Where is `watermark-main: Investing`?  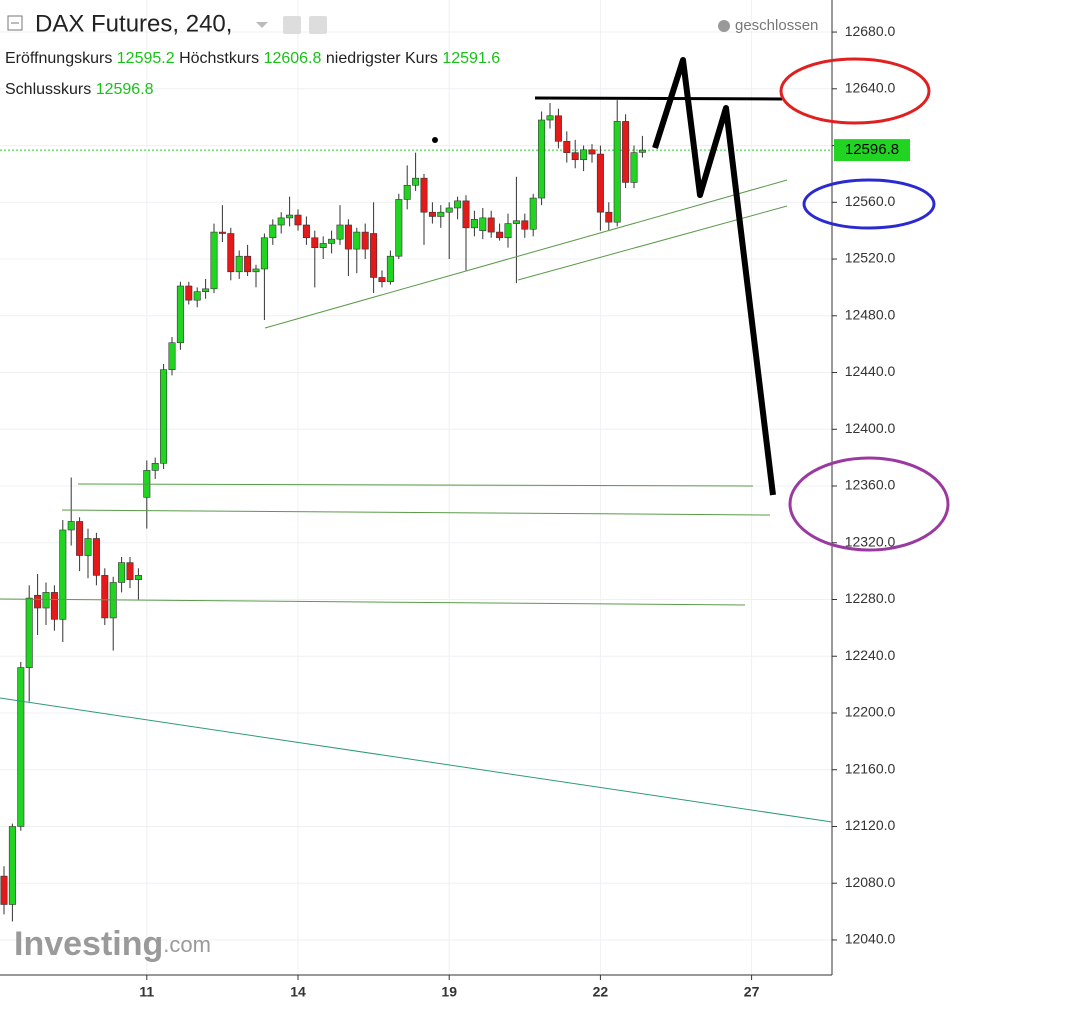
watermark-main: Investing is located at coordinates (88, 944).